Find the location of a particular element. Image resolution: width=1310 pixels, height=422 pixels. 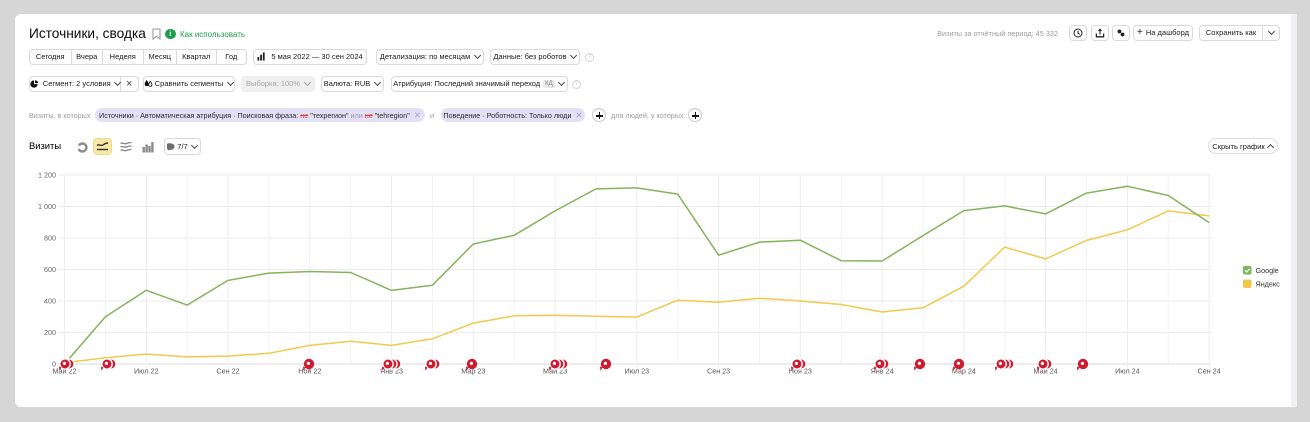

svg-text: Янв 24 is located at coordinates (882, 371).